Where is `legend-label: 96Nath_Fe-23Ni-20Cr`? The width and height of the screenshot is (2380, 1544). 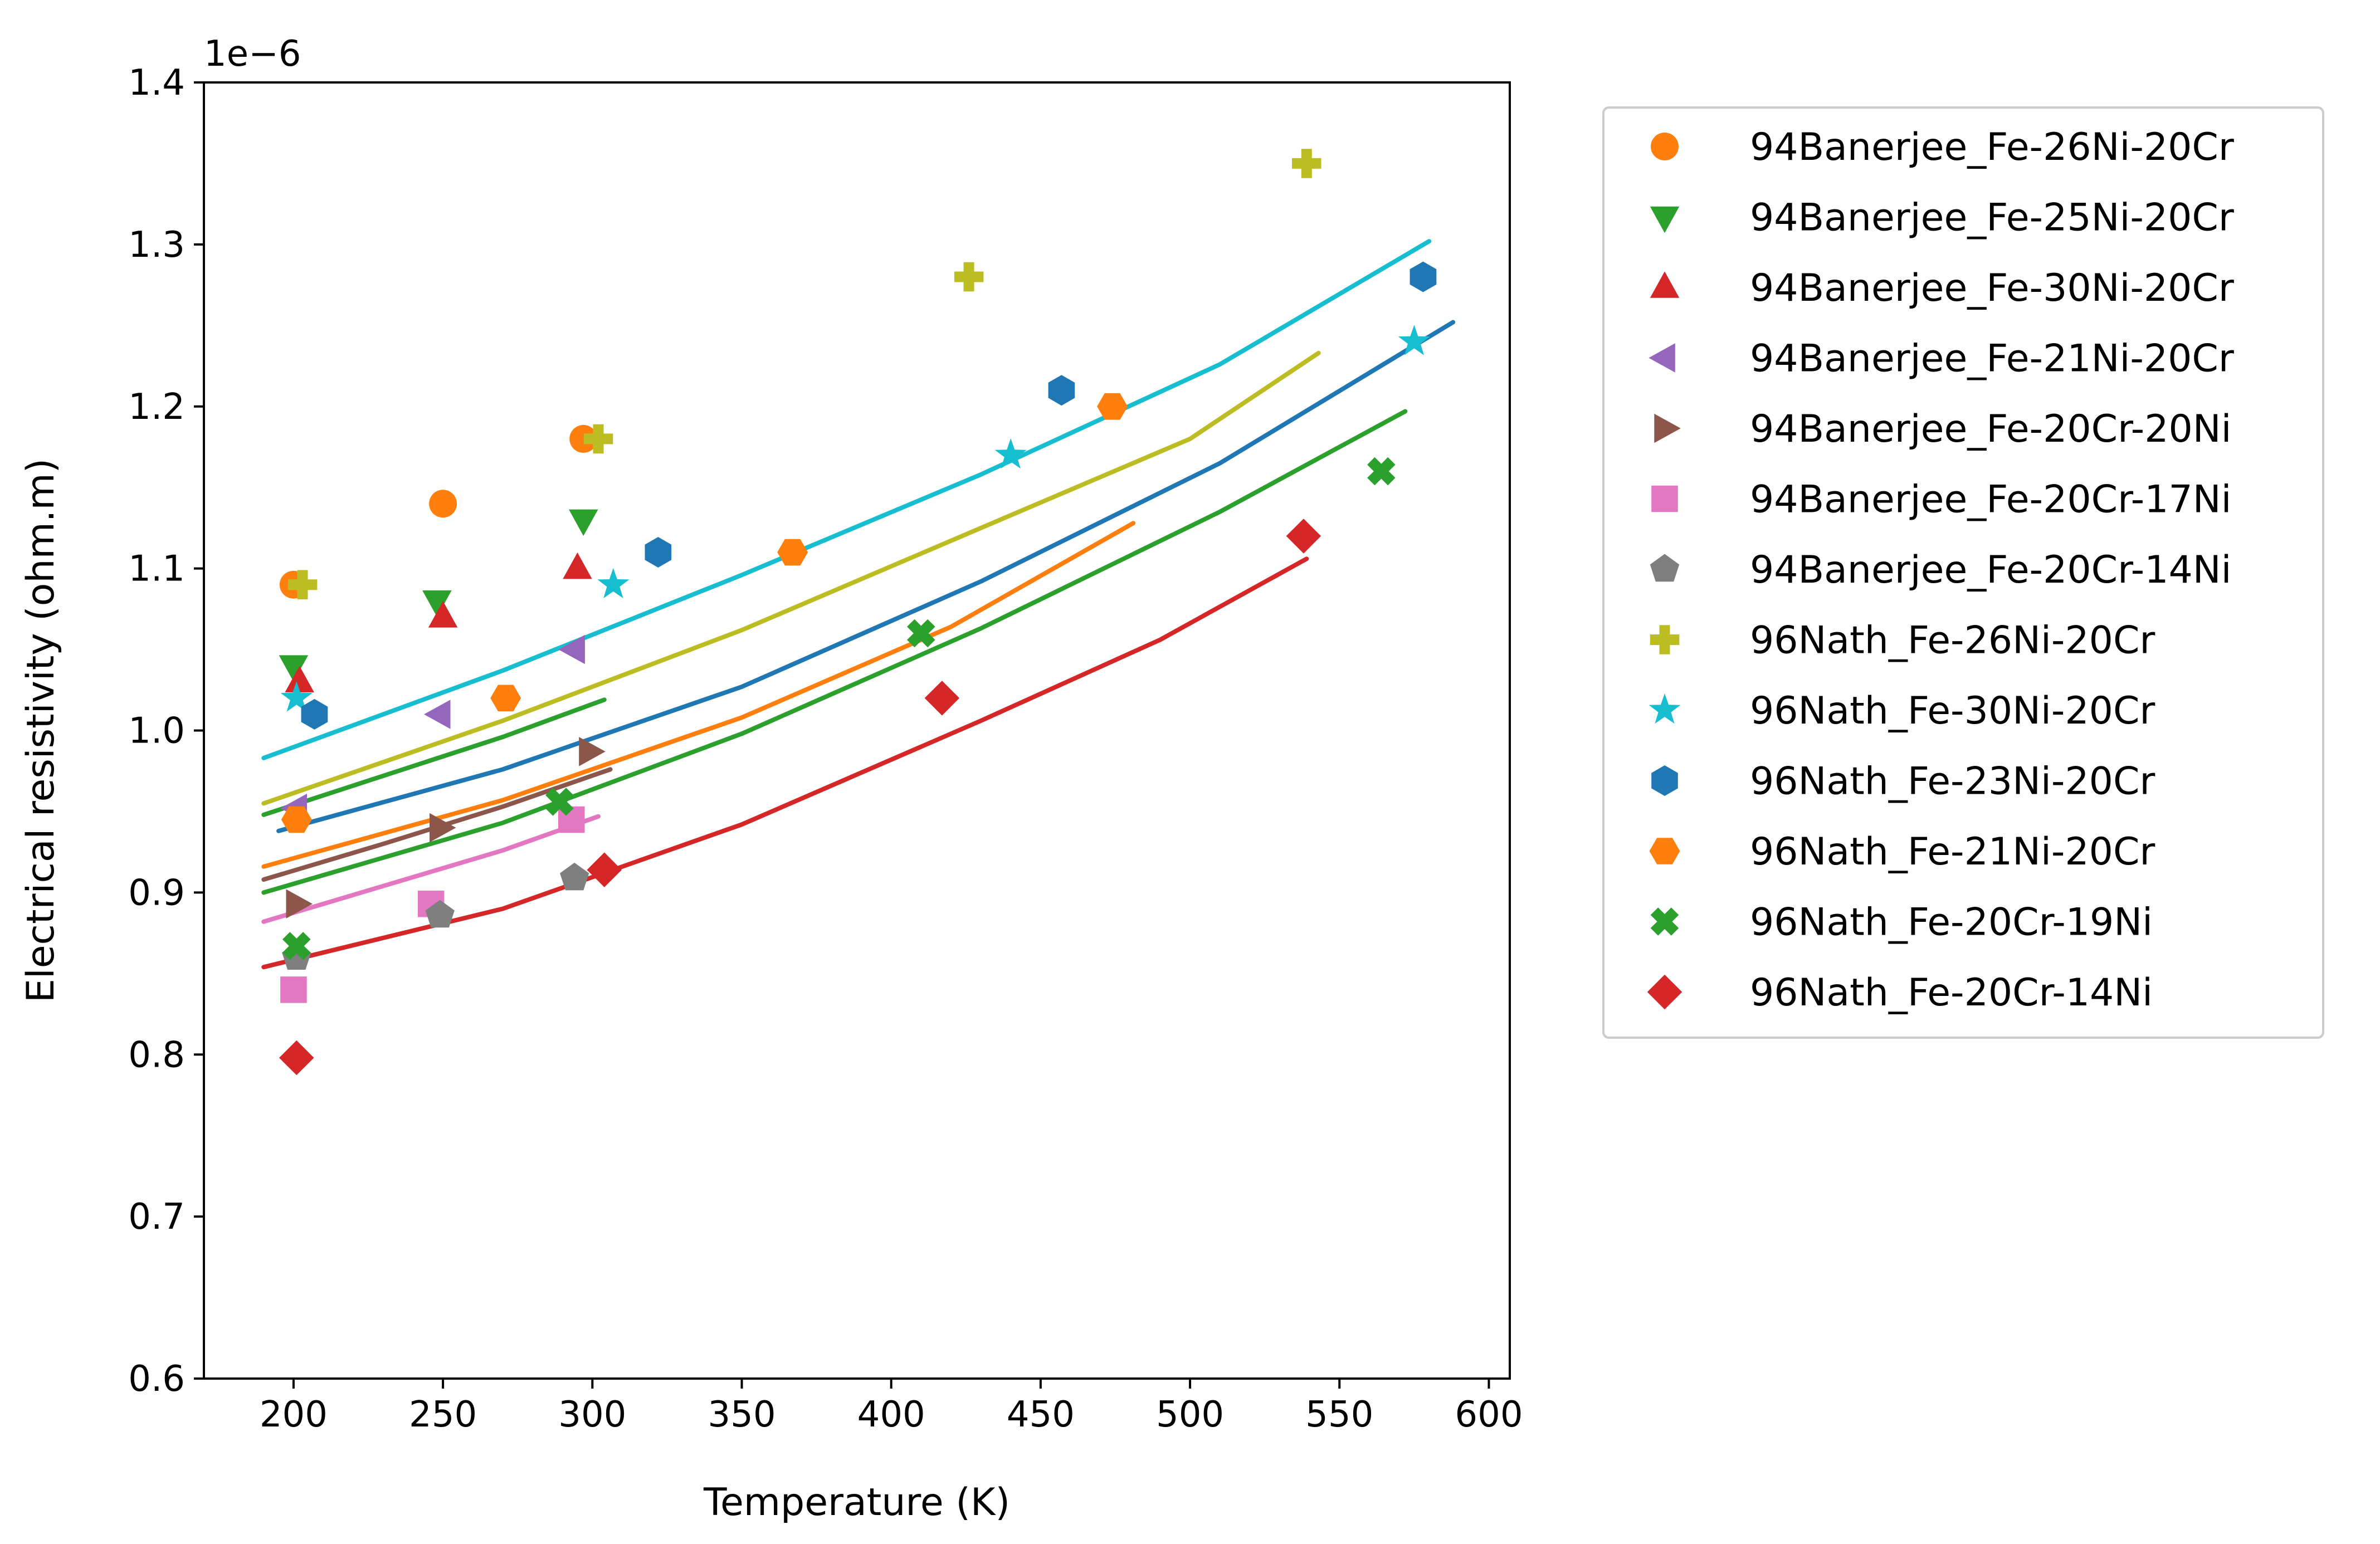 legend-label: 96Nath_Fe-23Ni-20Cr is located at coordinates (1952, 782).